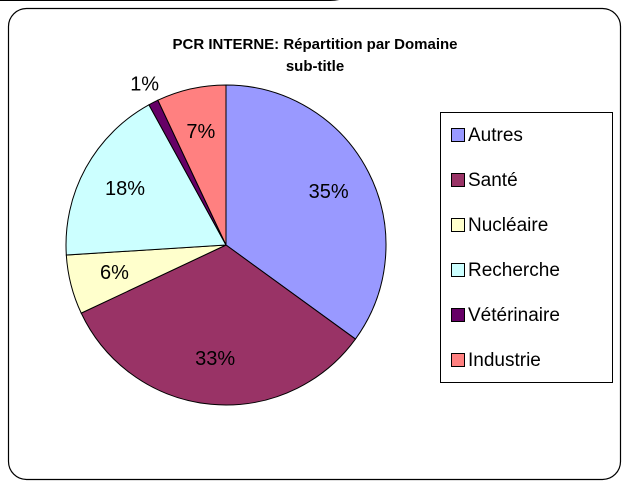 The image size is (629, 486). Describe the element at coordinates (495, 135) in the screenshot. I see `legend-label: Autres` at that location.